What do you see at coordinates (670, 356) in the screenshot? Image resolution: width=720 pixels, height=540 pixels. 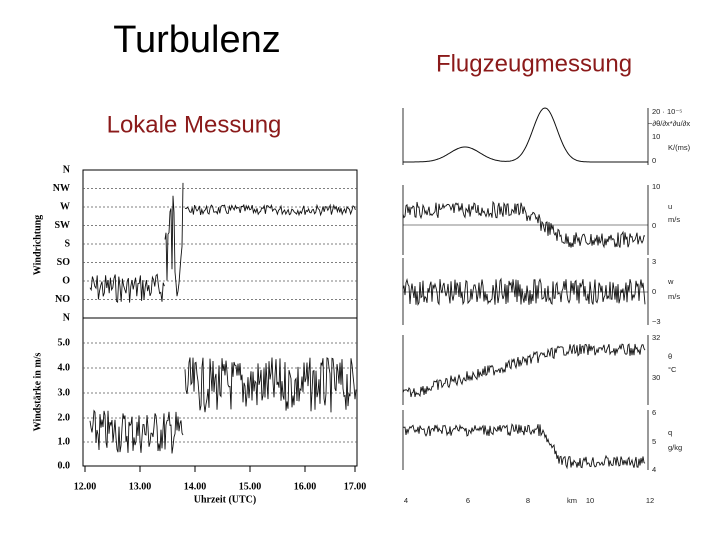 I see `panel-label: θ` at bounding box center [670, 356].